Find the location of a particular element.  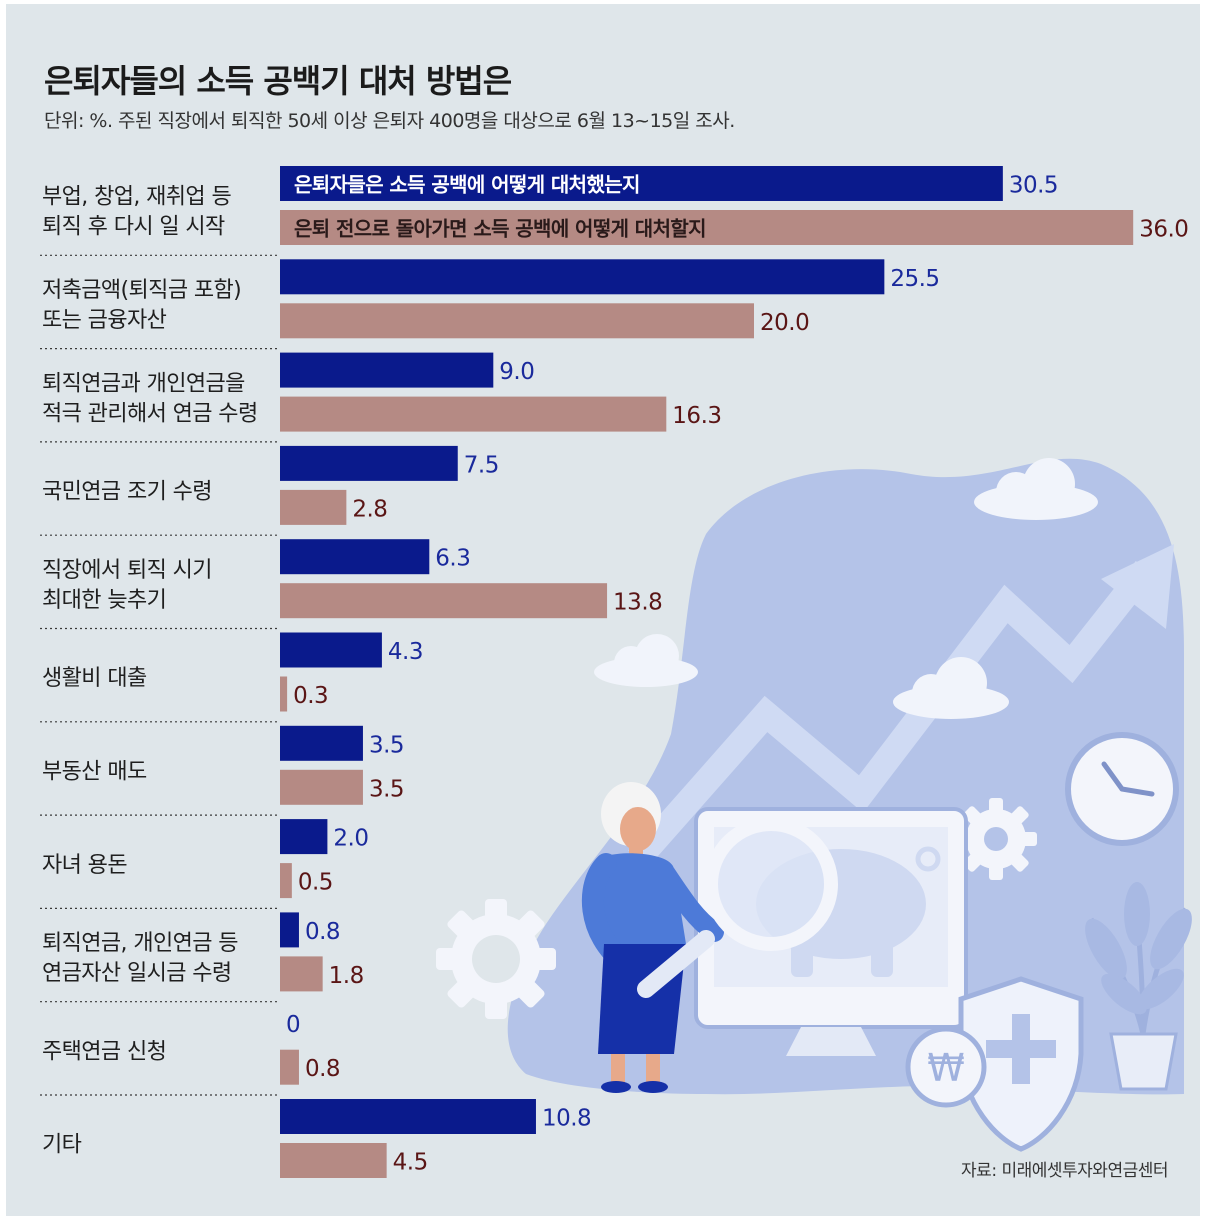

value-label: 36.0 is located at coordinates (1163, 230).